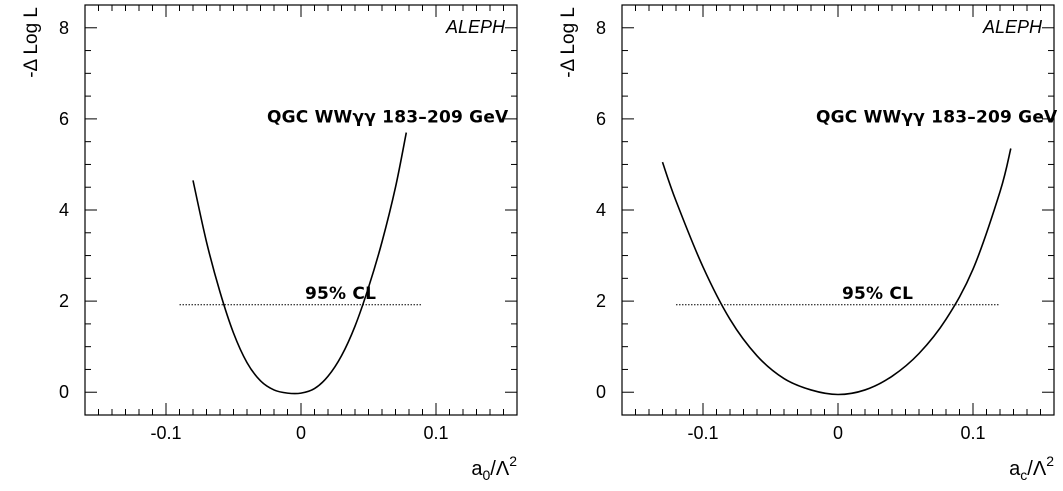 The width and height of the screenshot is (1063, 491). Describe the element at coordinates (1031, 468) in the screenshot. I see `x-axis-label: ac/Λ2` at that location.